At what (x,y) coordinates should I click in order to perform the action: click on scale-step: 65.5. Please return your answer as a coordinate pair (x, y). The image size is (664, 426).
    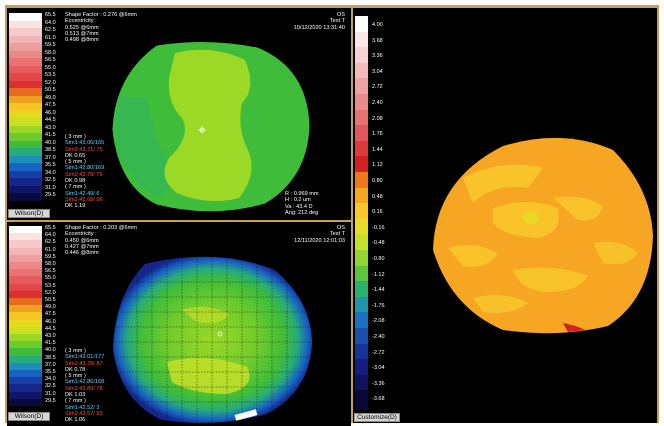
    Looking at the image, I should click on (38, 229).